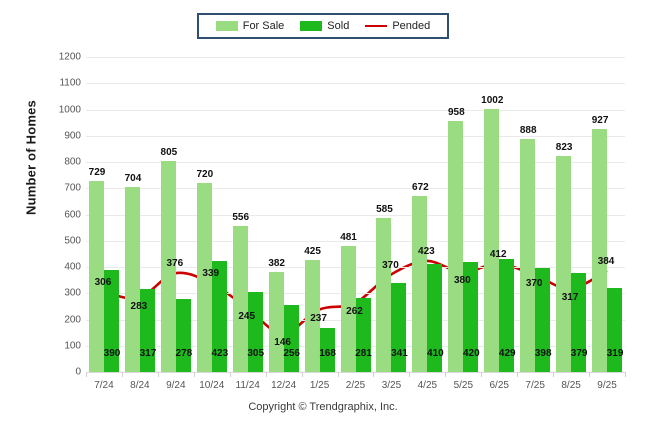  Describe the element at coordinates (241, 218) in the screenshot. I see `value-label-for-sale: 556` at that location.